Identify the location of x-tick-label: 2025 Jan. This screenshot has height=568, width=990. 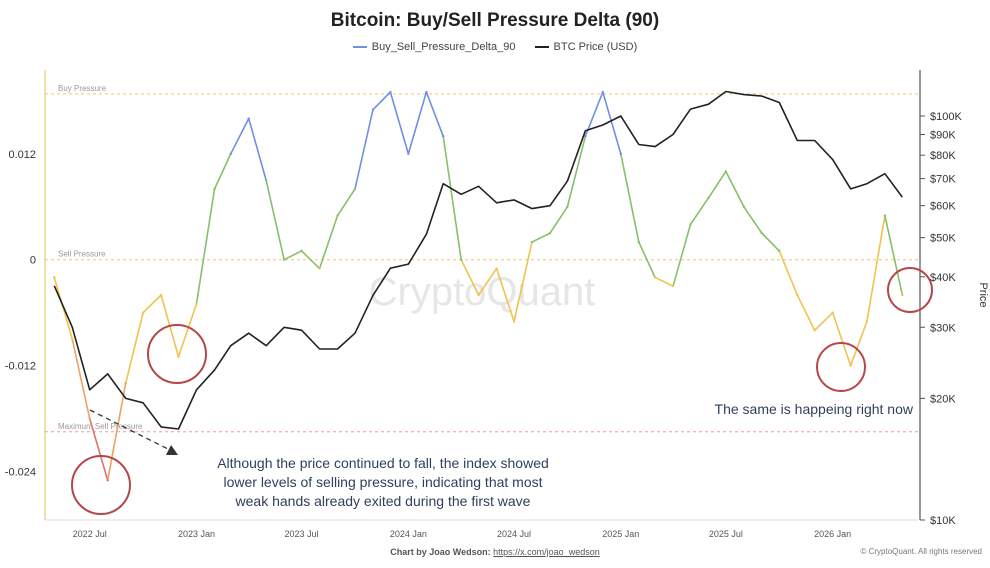
(620, 534).